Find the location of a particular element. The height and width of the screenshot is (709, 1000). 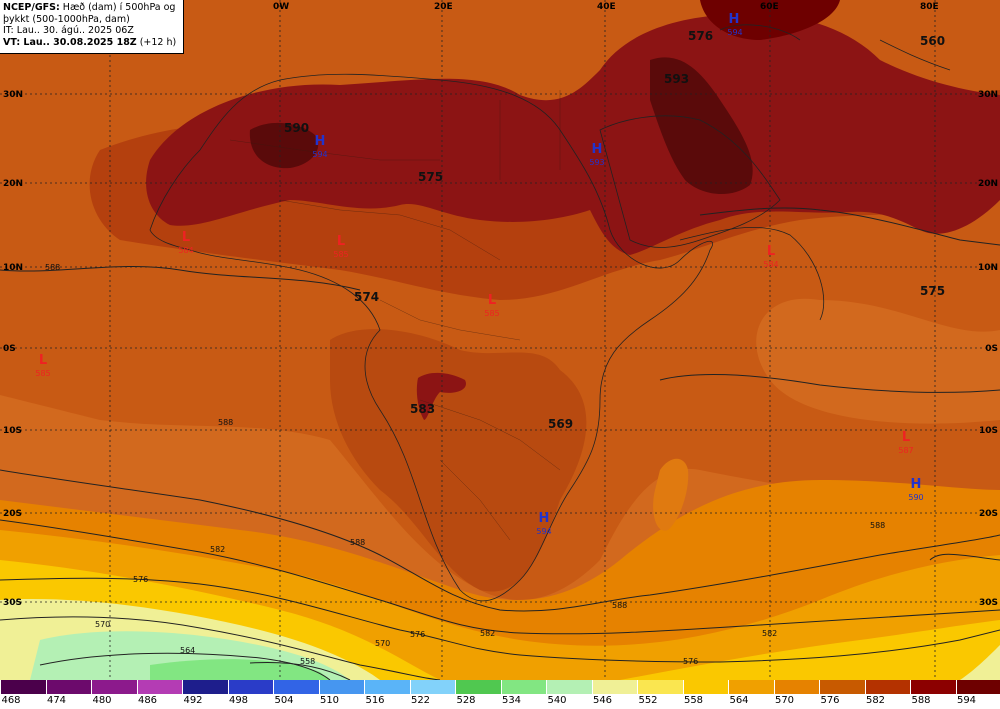

legend-label: 510 is located at coordinates (329, 700).